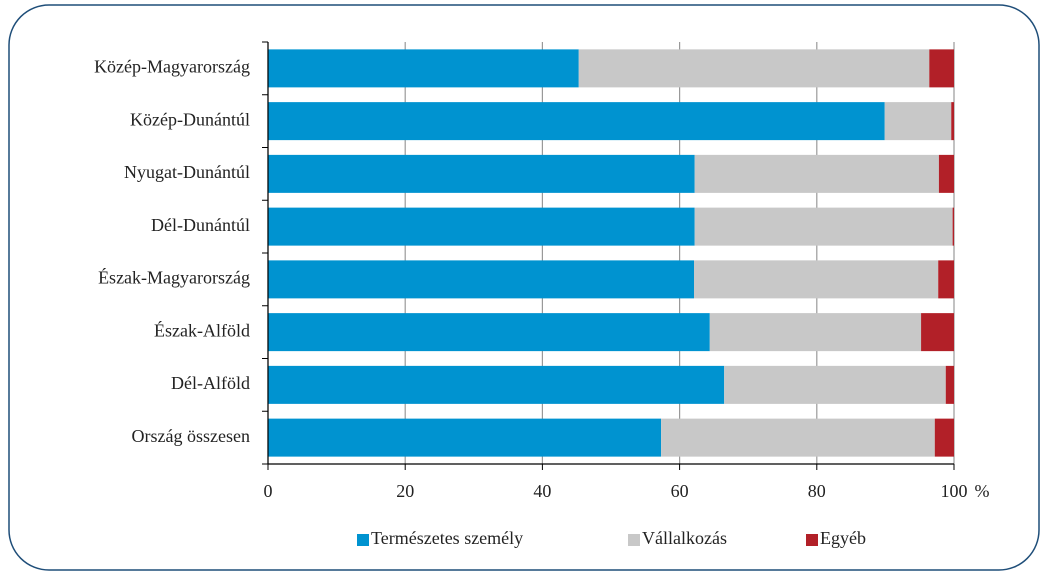 The width and height of the screenshot is (1046, 577). I want to click on legend-label: Egyéb, so click(843, 538).